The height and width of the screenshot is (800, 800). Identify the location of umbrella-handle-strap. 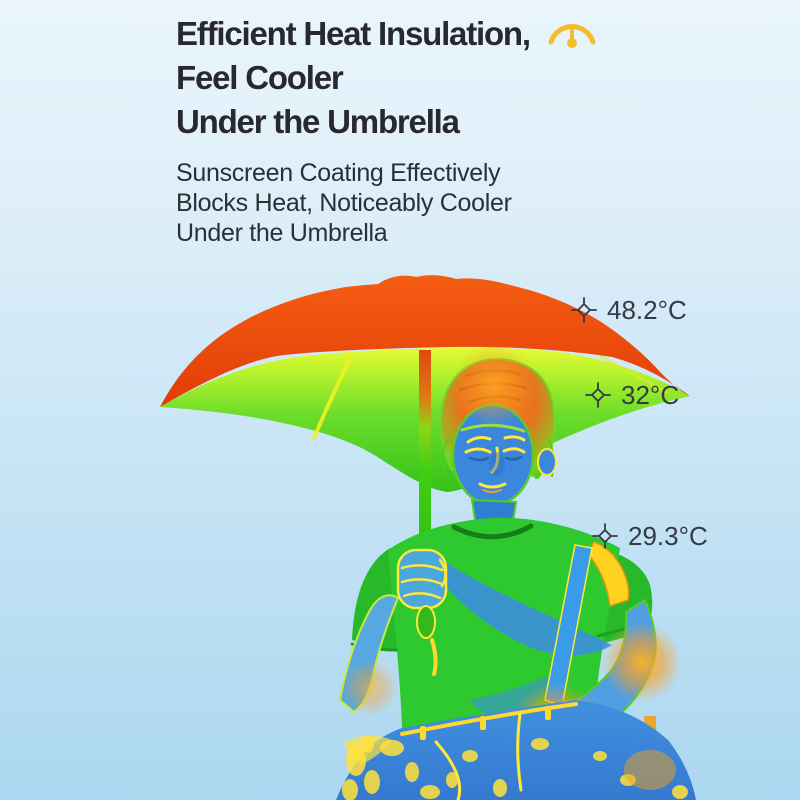
(434, 657).